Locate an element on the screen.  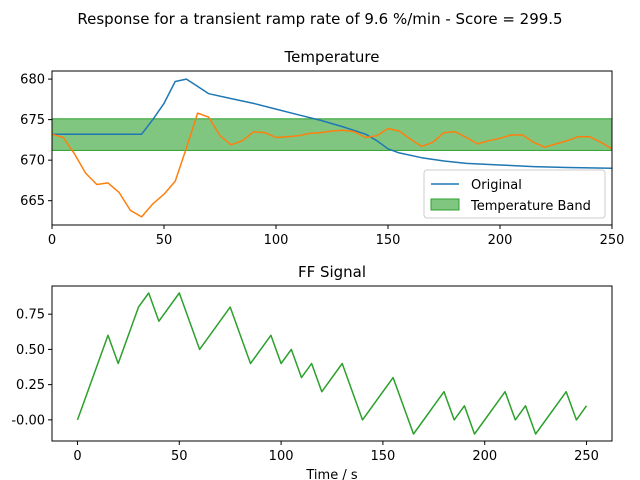
temperature-ytick-label: 680 is located at coordinates (32, 80).